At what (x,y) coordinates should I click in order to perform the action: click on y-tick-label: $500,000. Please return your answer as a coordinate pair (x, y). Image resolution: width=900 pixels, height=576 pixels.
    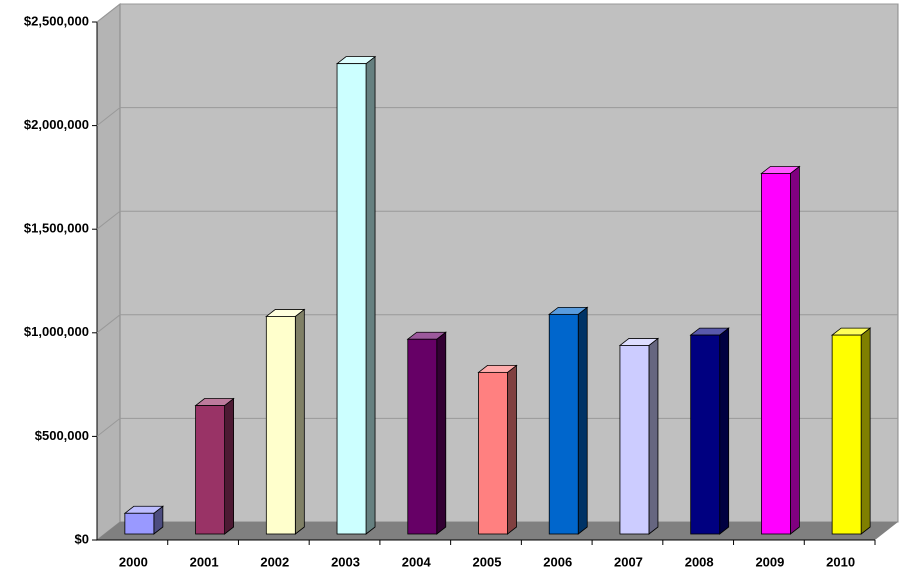
    Looking at the image, I should click on (62, 435).